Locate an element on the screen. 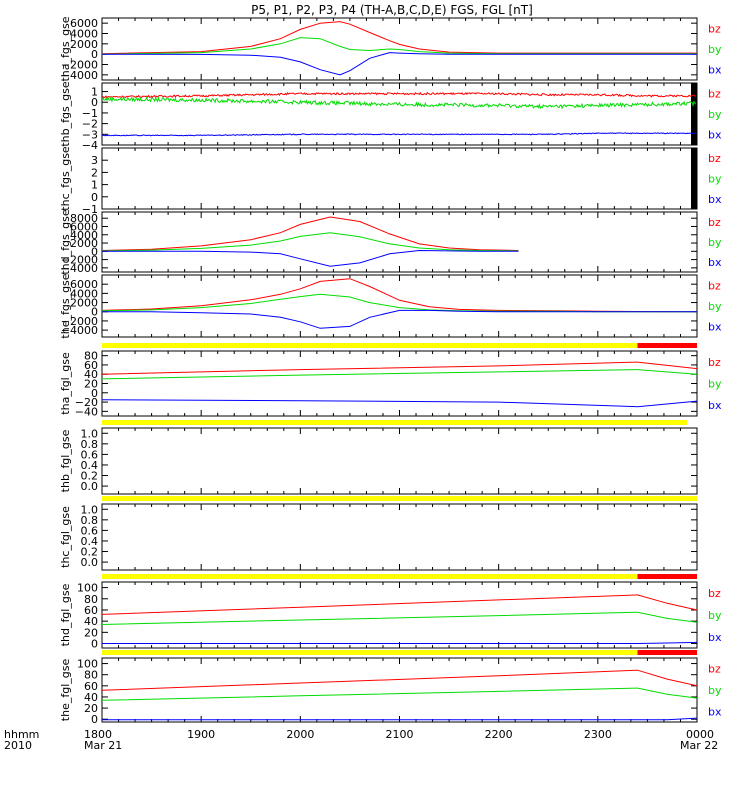  time-tick-label: 2300 is located at coordinates (598, 734).